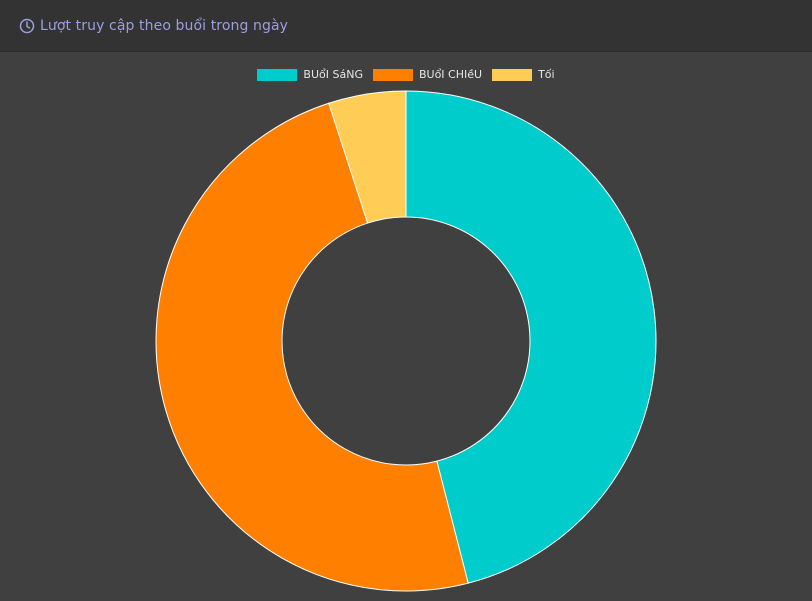 The height and width of the screenshot is (601, 812). I want to click on chart-legend: BUổI SáNG BUổI CHIềU Tối, so click(406, 74).